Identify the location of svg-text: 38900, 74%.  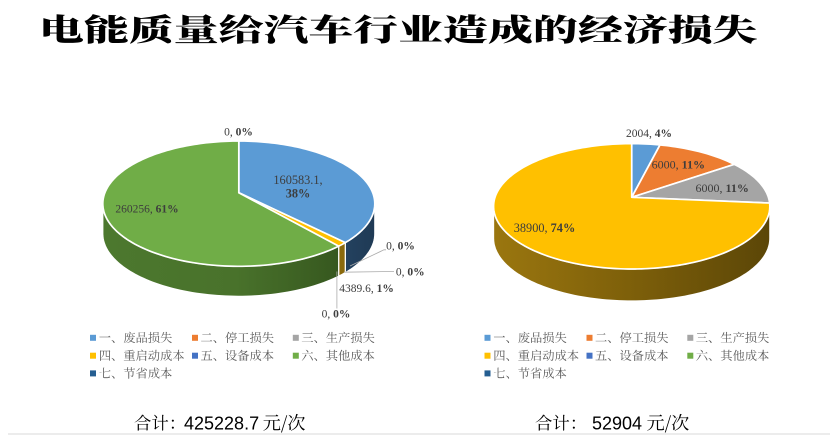
(544, 228).